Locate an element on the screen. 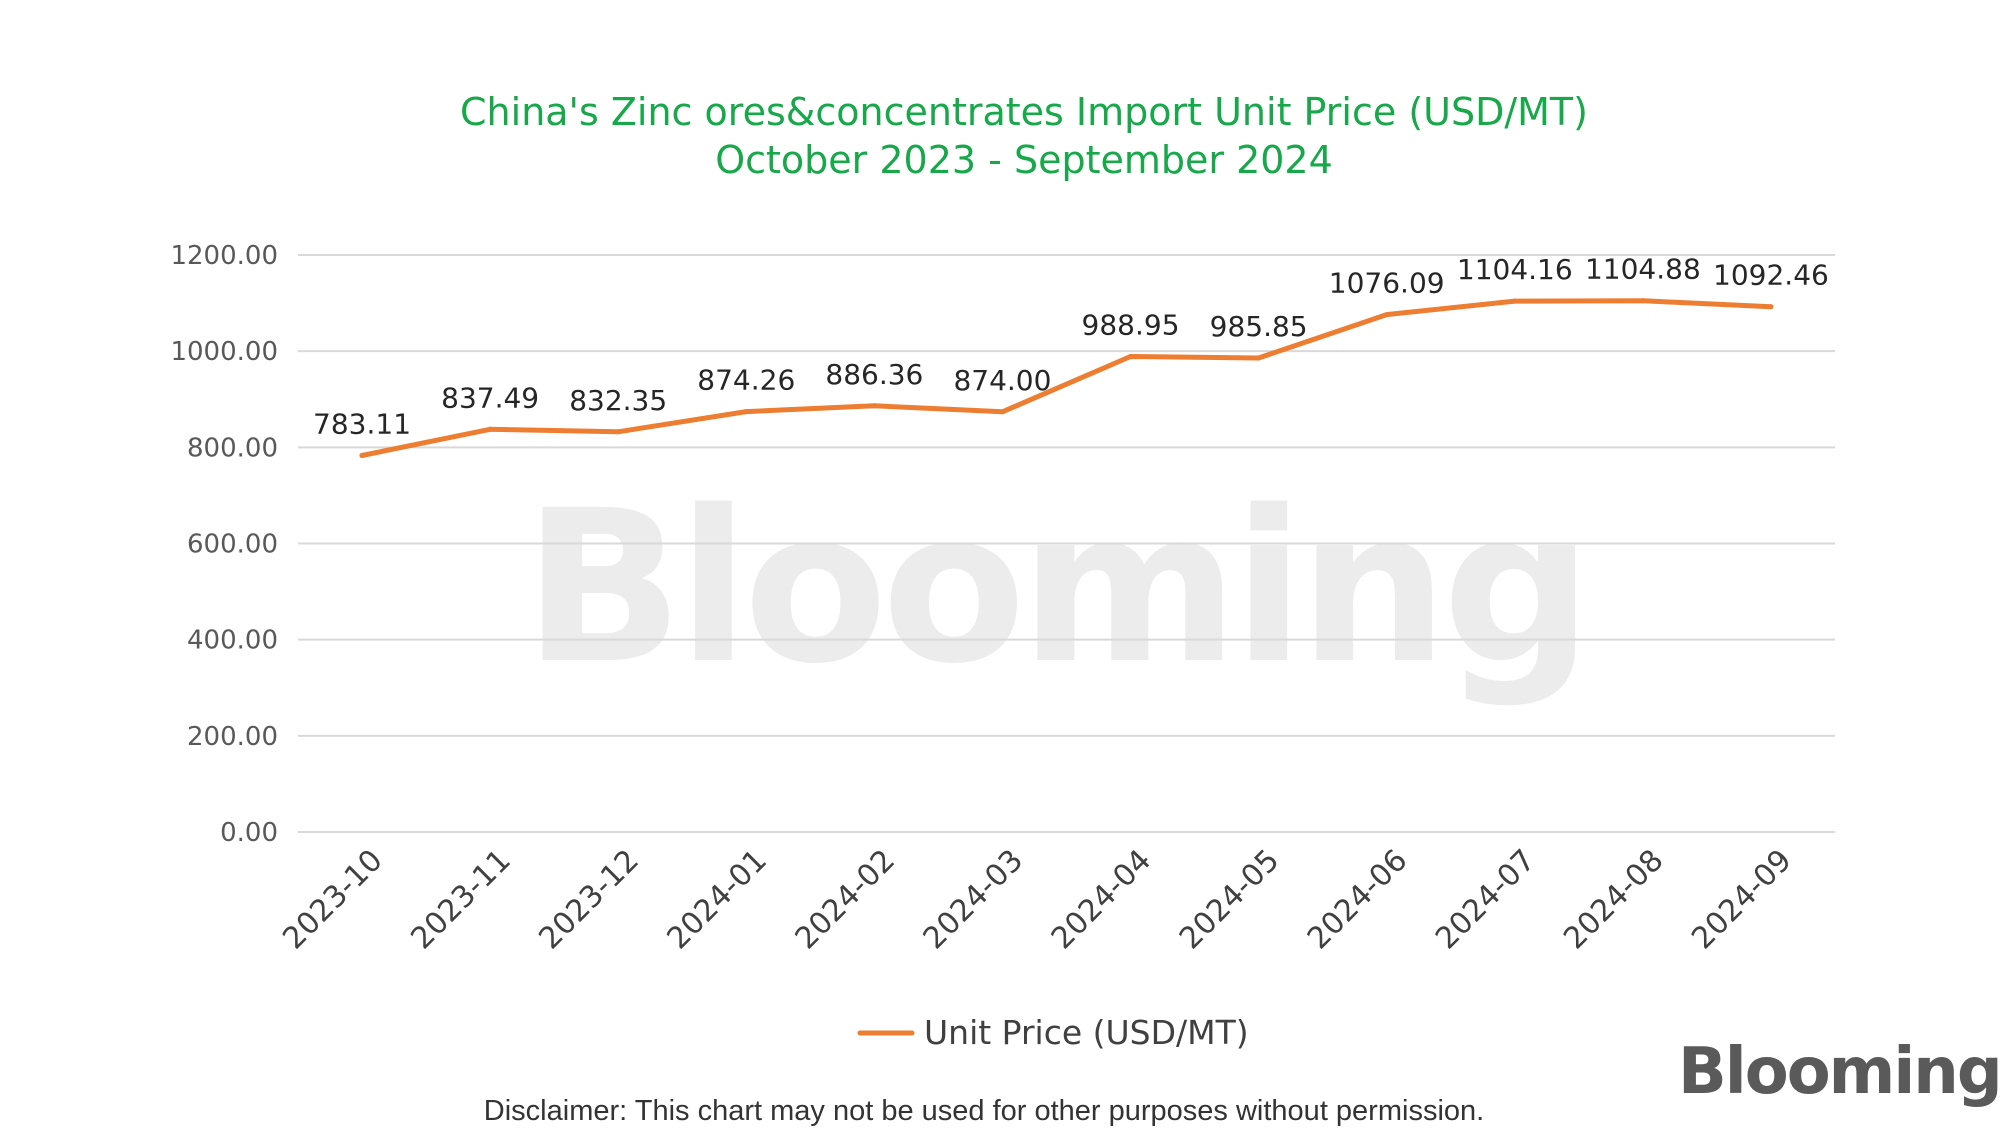 The image size is (2000, 1128). y-tick-label: 800.00 is located at coordinates (232, 448).